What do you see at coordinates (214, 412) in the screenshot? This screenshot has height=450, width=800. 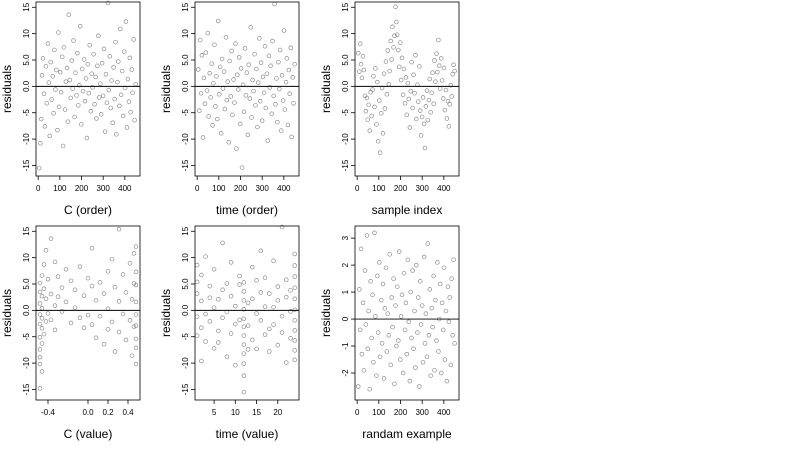 I see `x-tick-label: 5` at bounding box center [214, 412].